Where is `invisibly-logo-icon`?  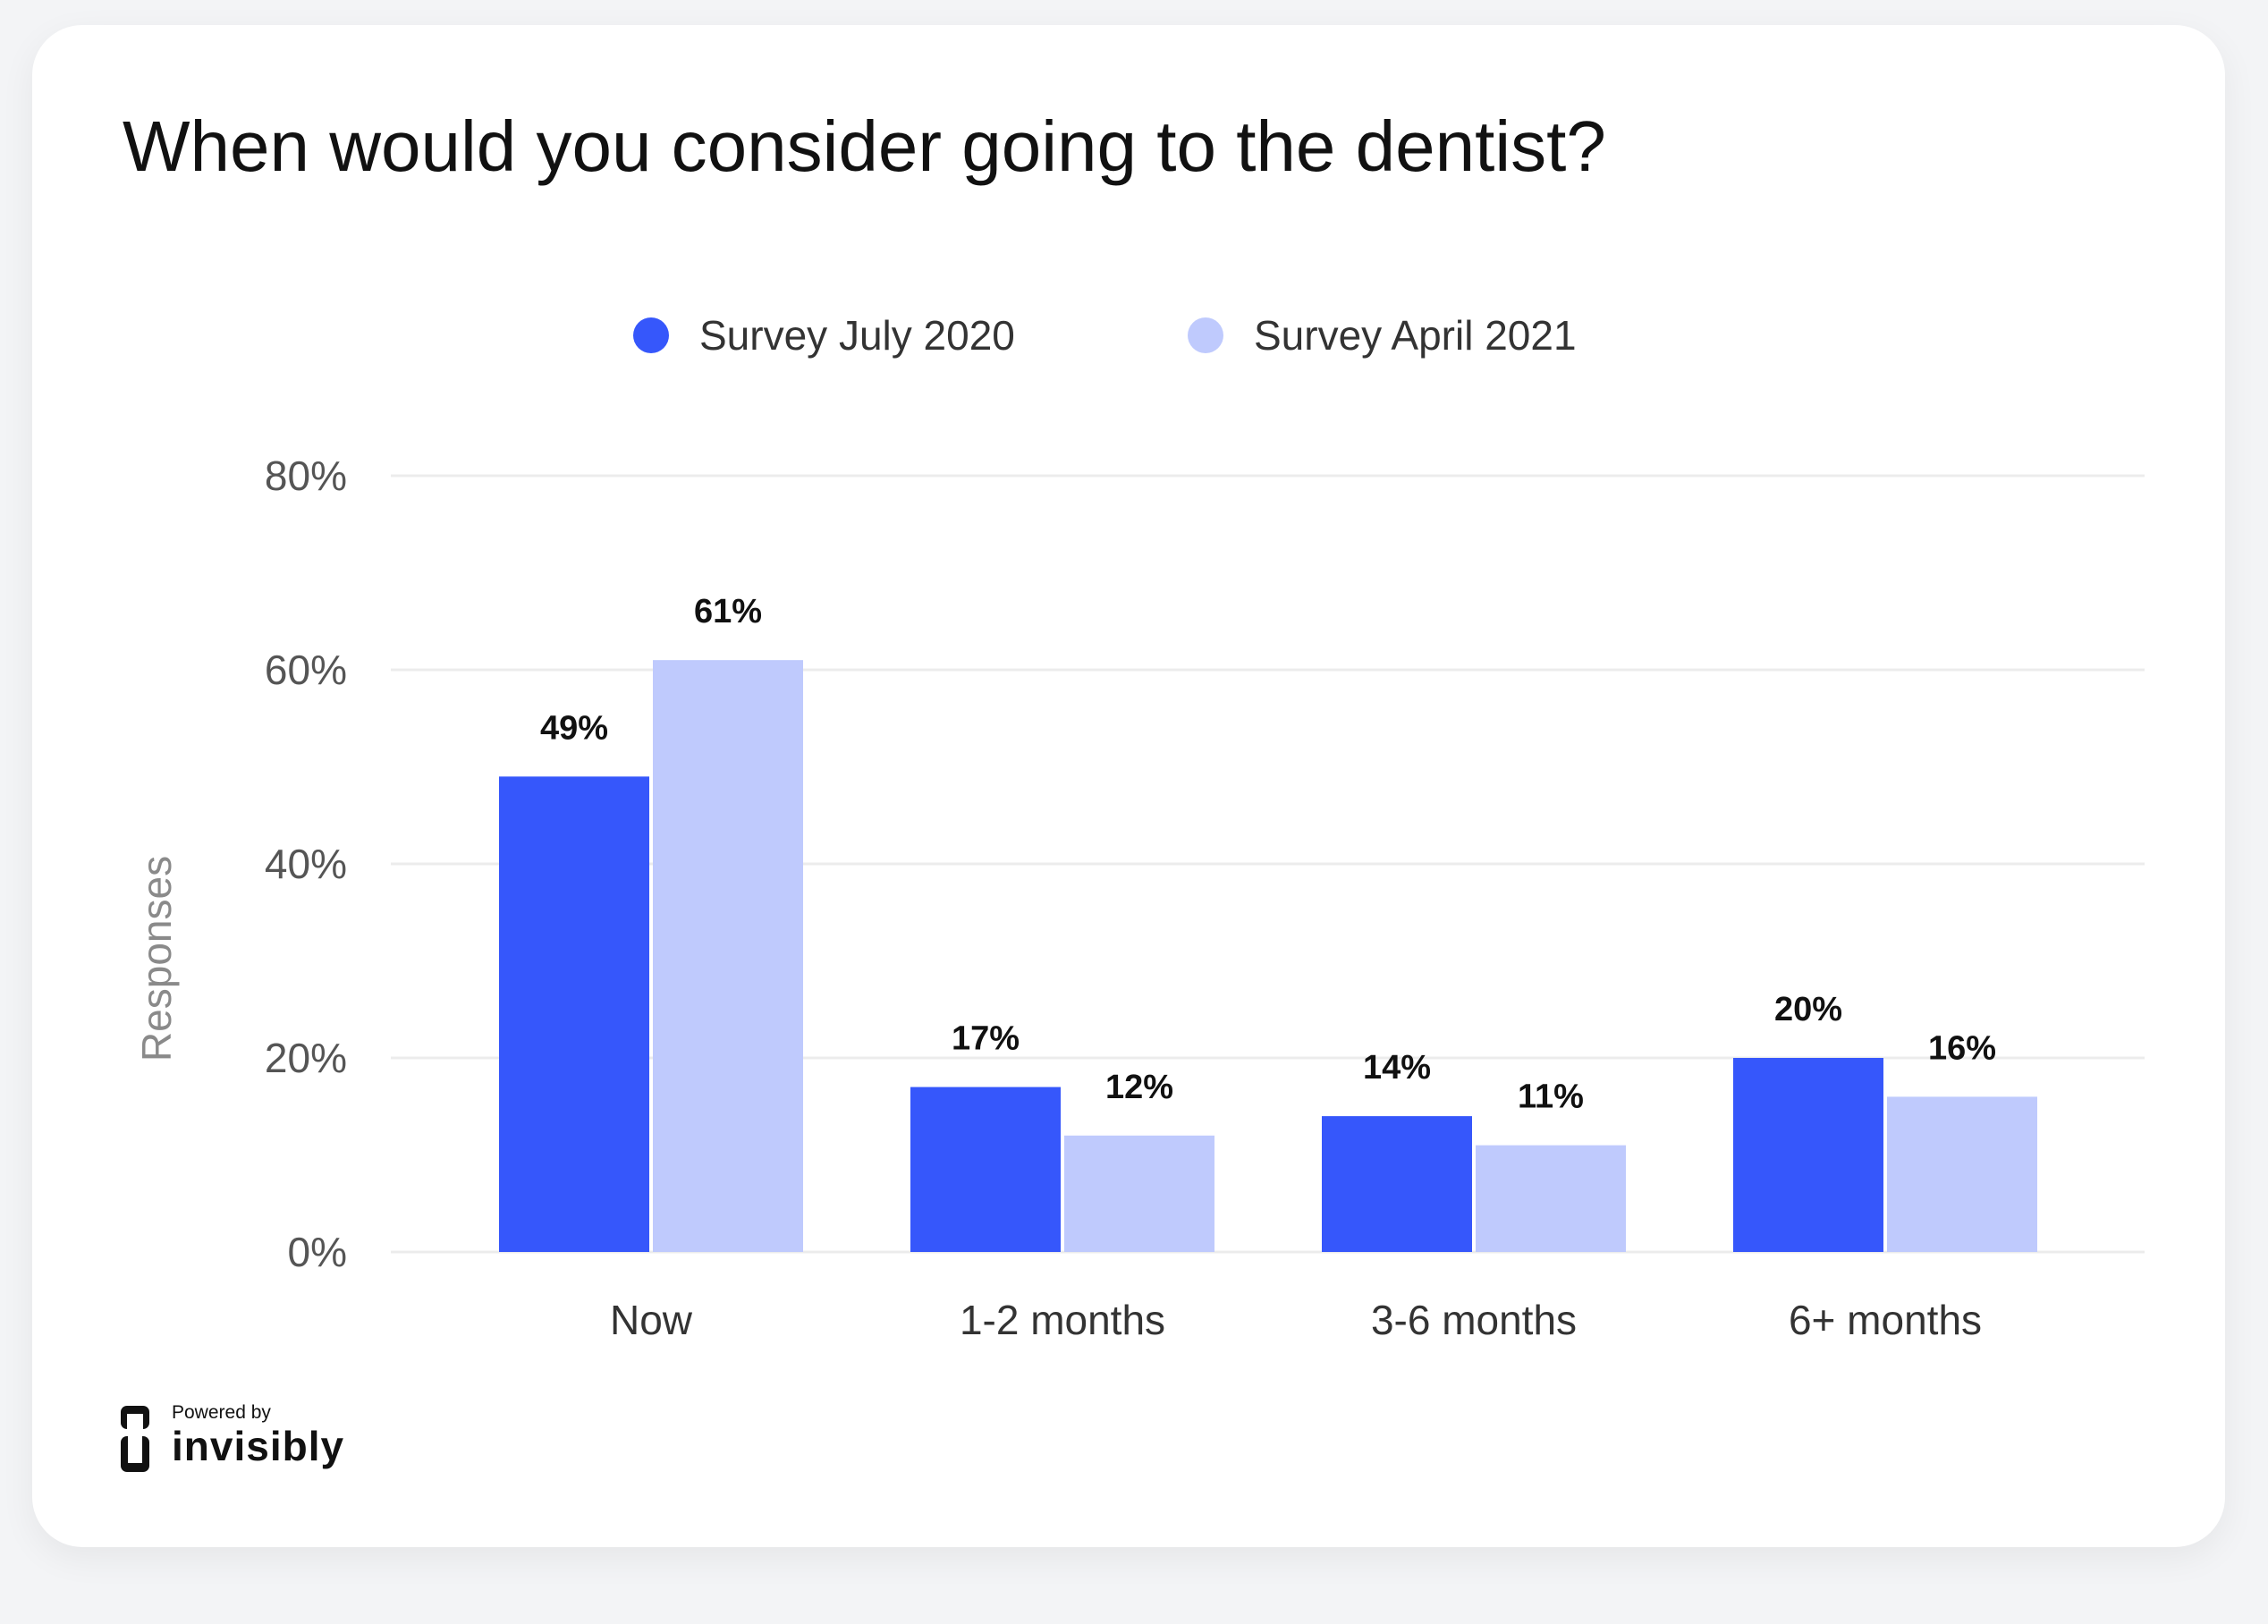
invisibly-logo-icon is located at coordinates (135, 1439).